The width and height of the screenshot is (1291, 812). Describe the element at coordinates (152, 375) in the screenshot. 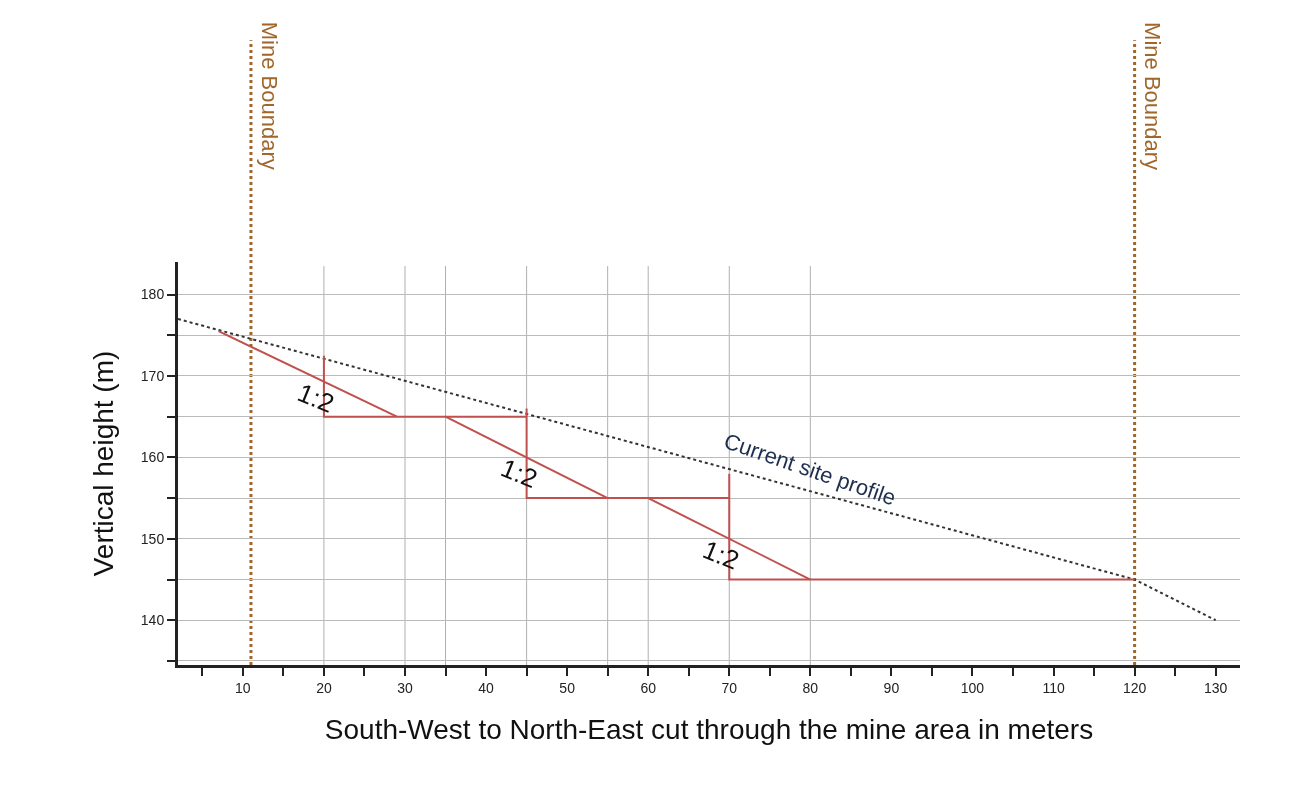

I see `y-tick-label: 170` at that location.